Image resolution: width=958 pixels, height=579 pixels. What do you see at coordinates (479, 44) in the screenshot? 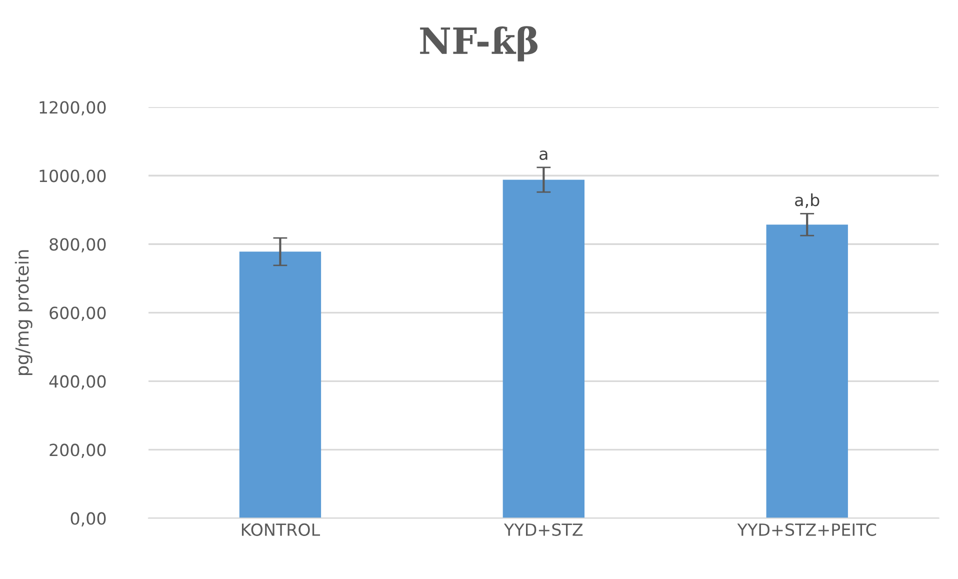
I see `chart-title: NF-ƙβ` at bounding box center [479, 44].